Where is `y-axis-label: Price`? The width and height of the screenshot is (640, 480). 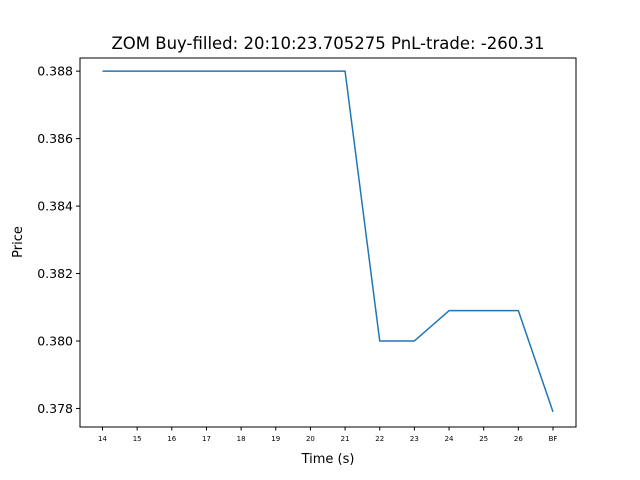 y-axis-label: Price is located at coordinates (18, 242).